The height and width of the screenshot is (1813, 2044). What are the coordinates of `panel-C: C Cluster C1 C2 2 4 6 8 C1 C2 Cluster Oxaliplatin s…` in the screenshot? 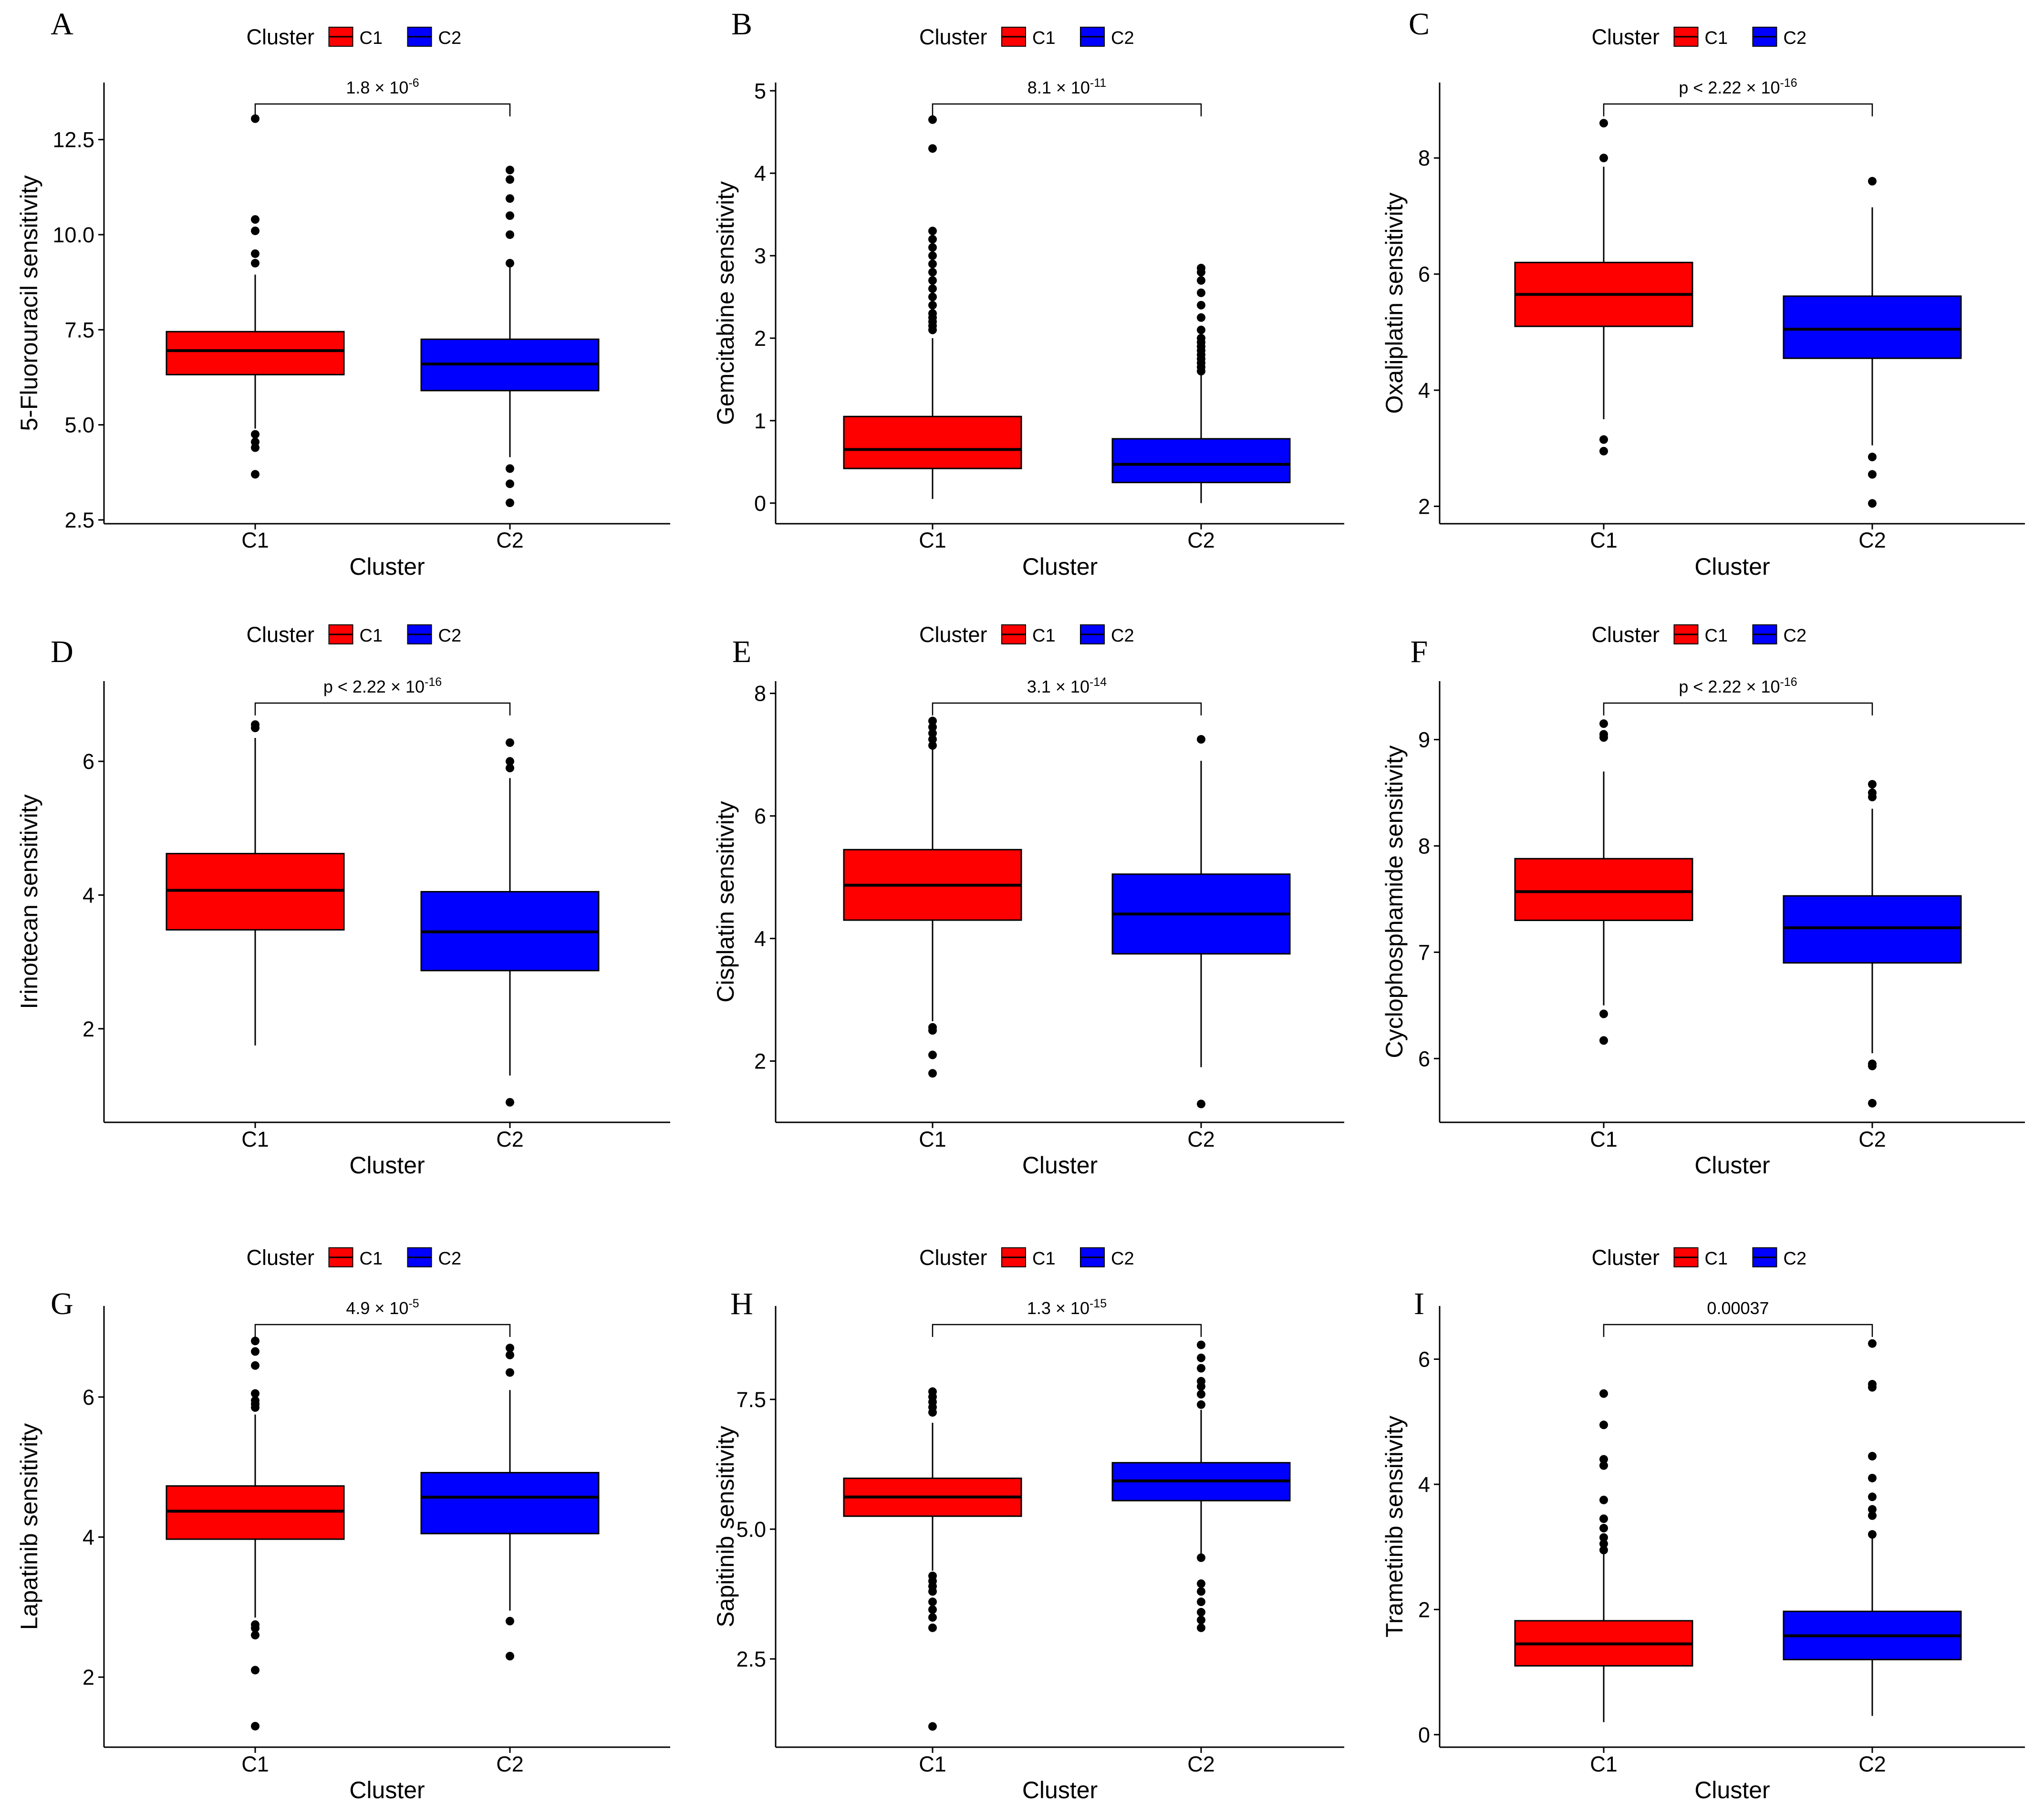 It's located at (1703, 293).